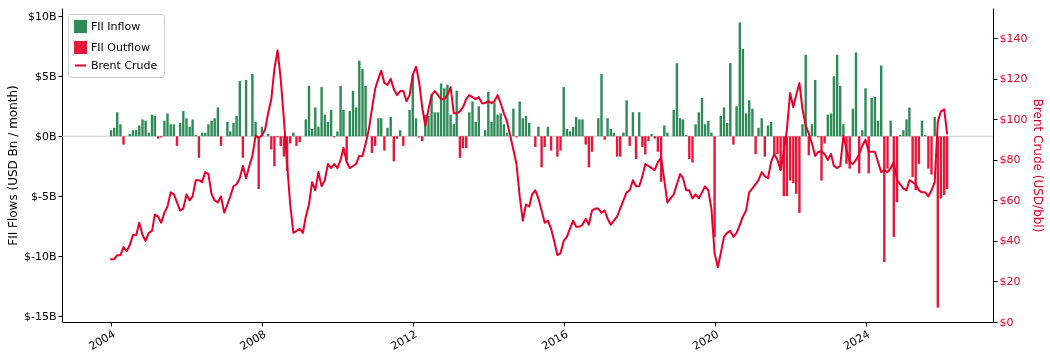  I want to click on y2-tick-label: $140, so click(1013, 38).